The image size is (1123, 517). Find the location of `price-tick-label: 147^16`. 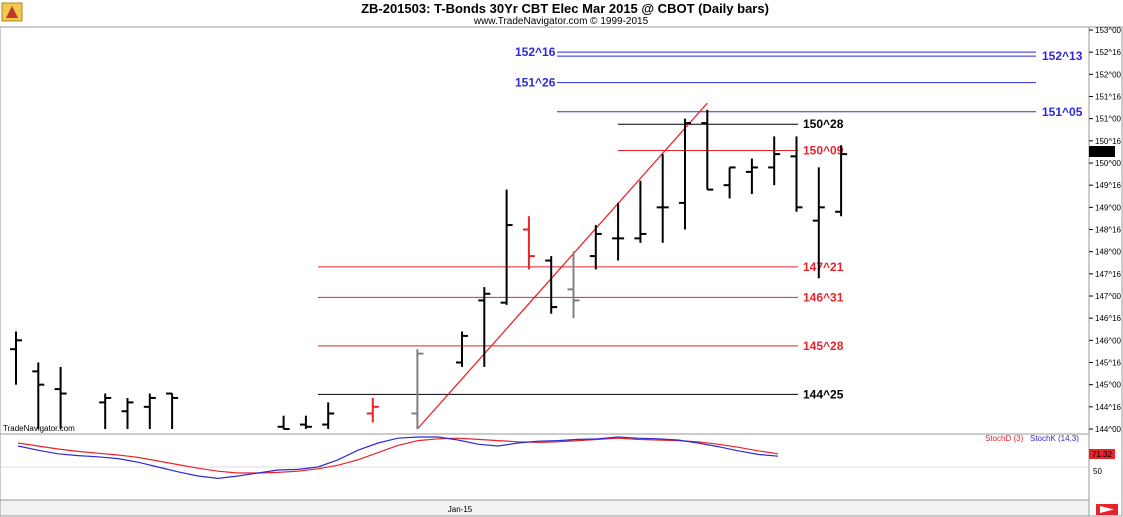

price-tick-label: 147^16 is located at coordinates (1108, 274).